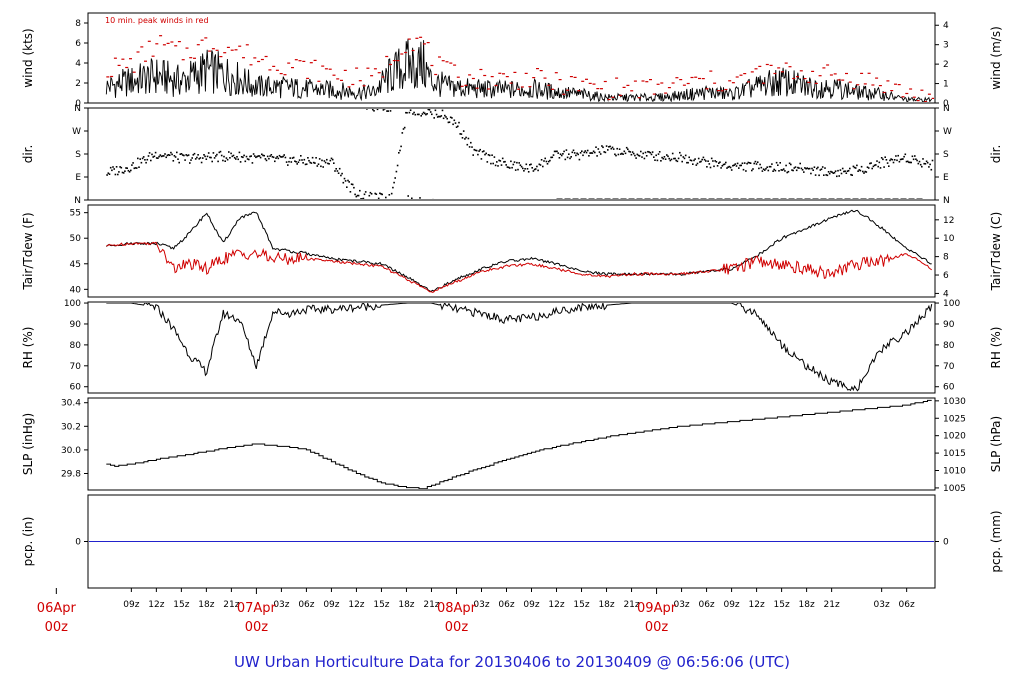 This screenshot has width=1024, height=700. I want to click on ytick-label-right: 1, so click(946, 85).